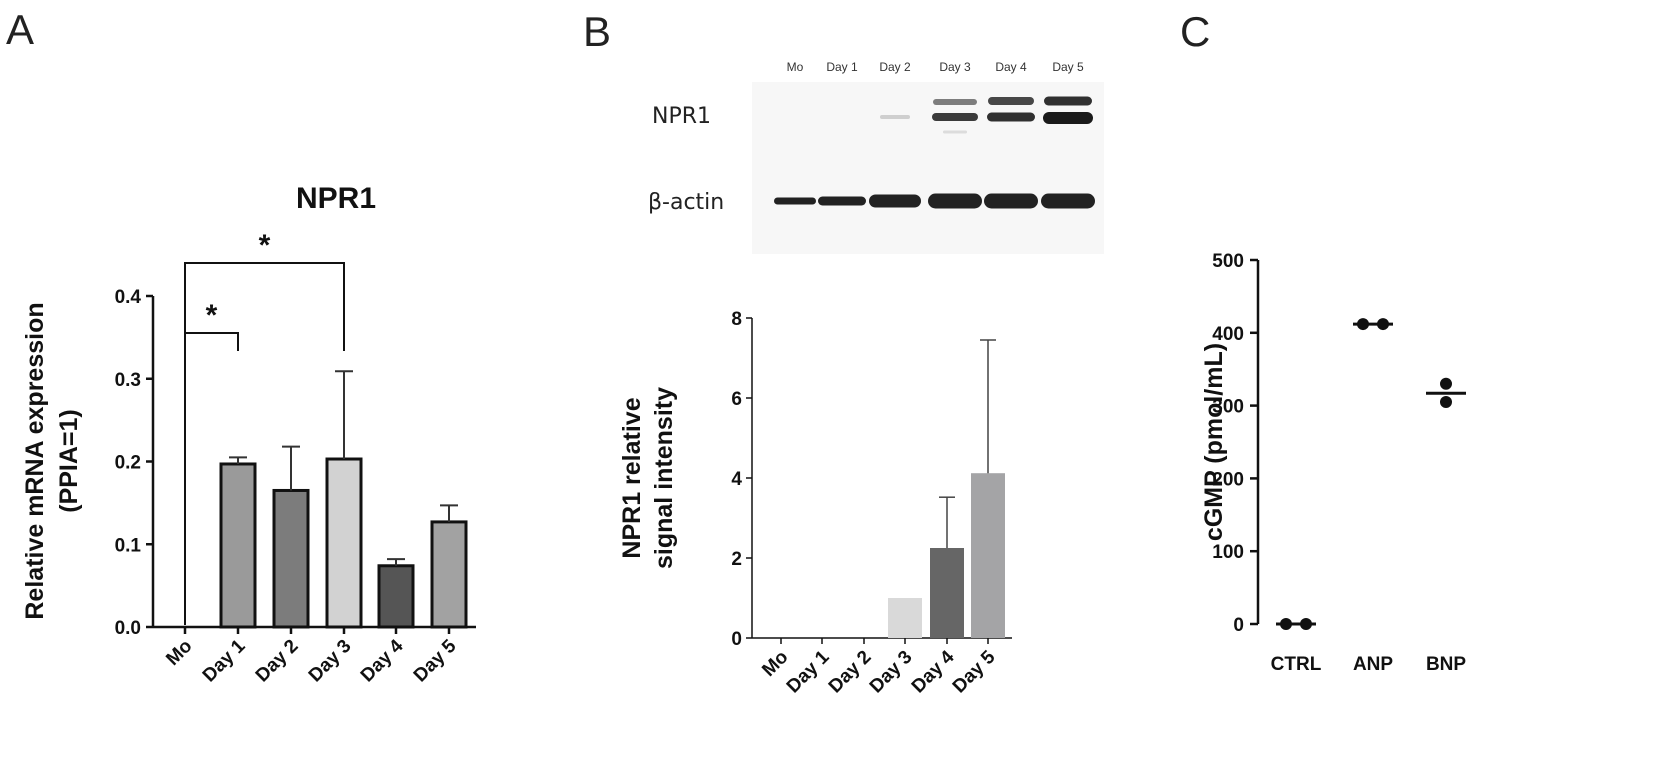 The width and height of the screenshot is (1654, 766). Describe the element at coordinates (597, 31) in the screenshot. I see `panel-letter-b: B` at that location.